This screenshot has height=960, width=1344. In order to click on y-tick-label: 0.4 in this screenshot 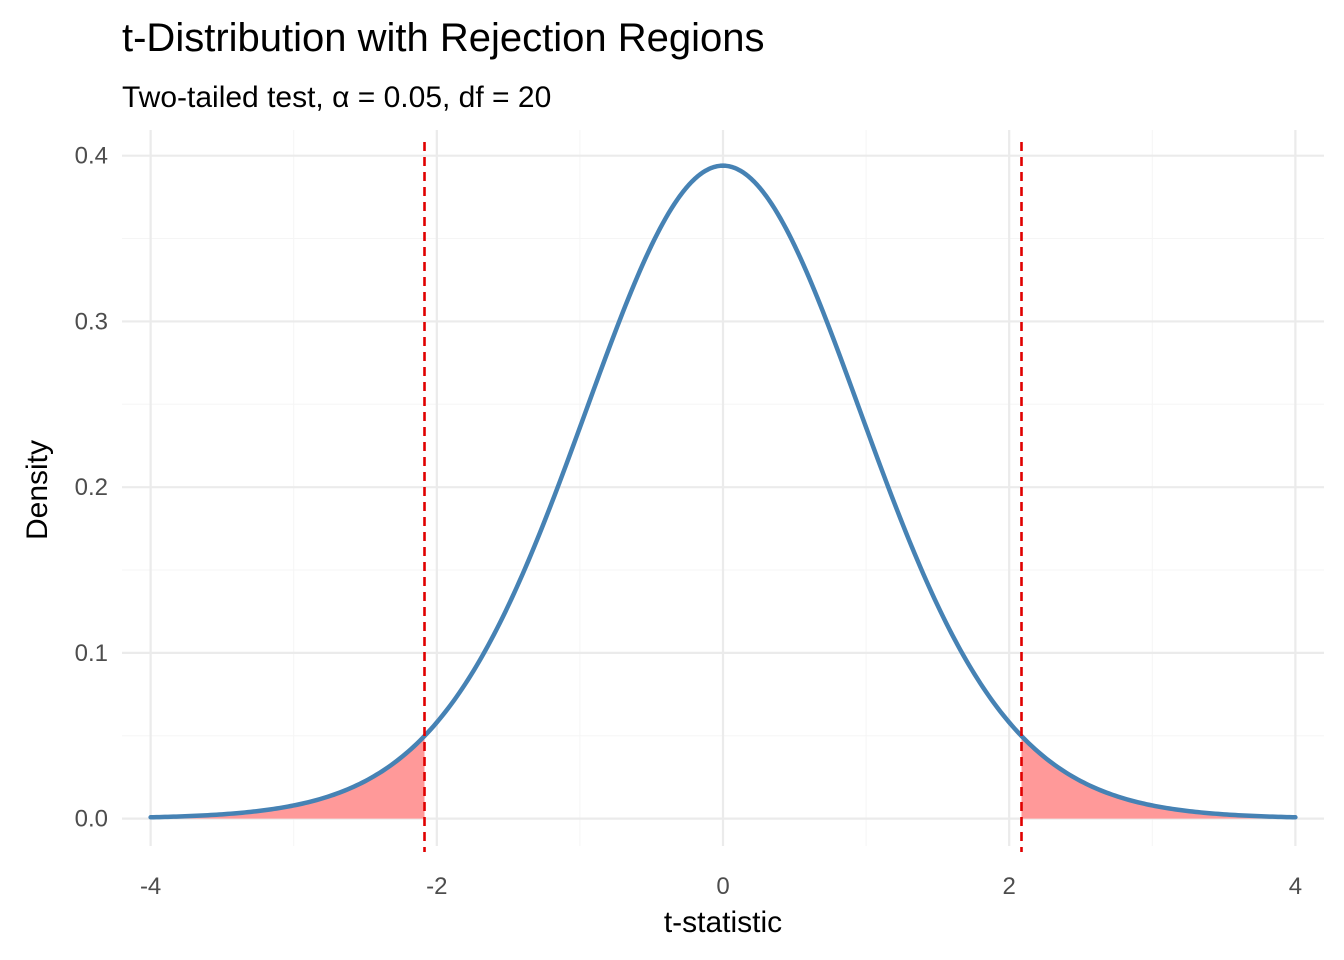, I will do `click(91, 156)`.